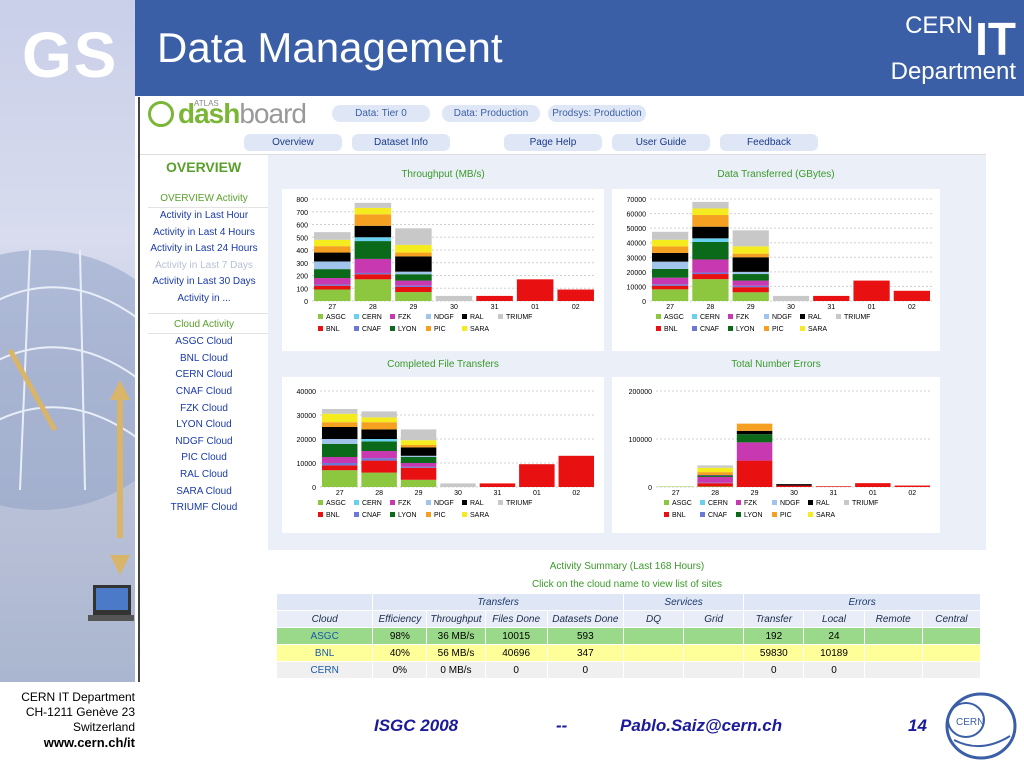 Image resolution: width=1024 pixels, height=768 pixels. What do you see at coordinates (774, 670) in the screenshot?
I see `table-cell: 0` at bounding box center [774, 670].